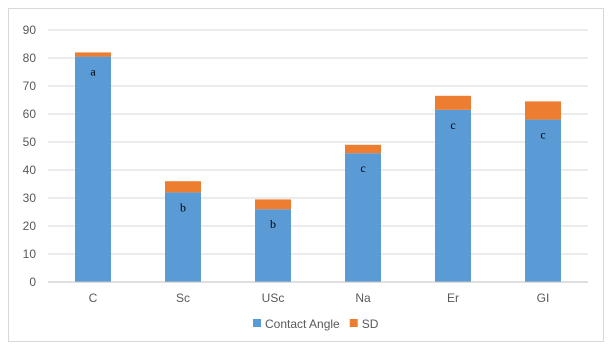 This screenshot has width=612, height=350. What do you see at coordinates (30, 156) in the screenshot?
I see `y-axis-tick-labels: 0 10 20 30 40 50 60 70 80 90` at bounding box center [30, 156].